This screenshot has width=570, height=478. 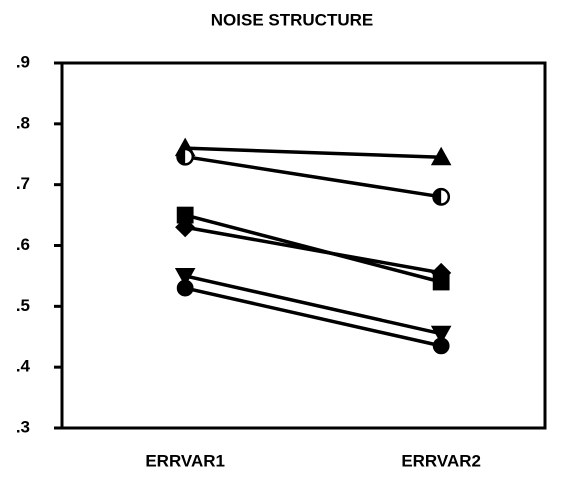 I want to click on y-tick-label: .8, so click(x=23, y=122).